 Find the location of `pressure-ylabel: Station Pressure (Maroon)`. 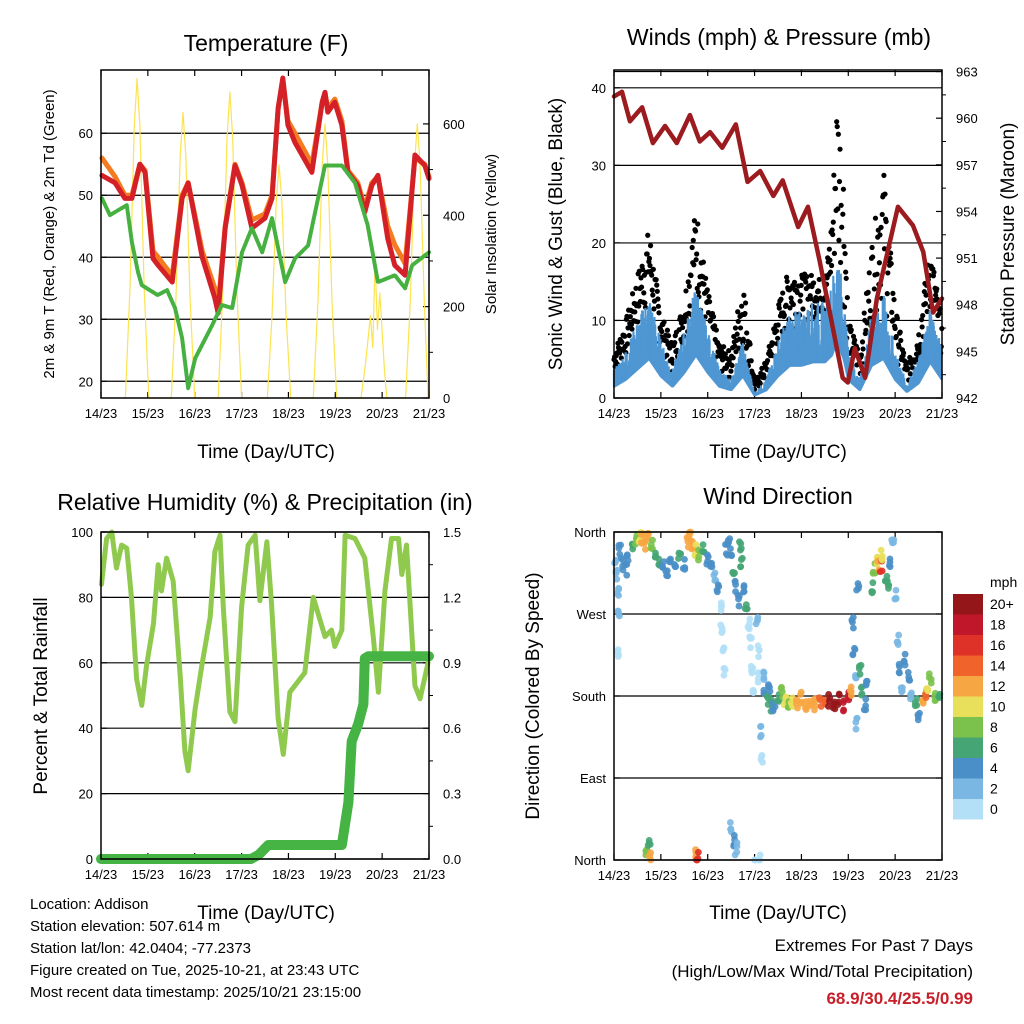

pressure-ylabel: Station Pressure (Maroon) is located at coordinates (1008, 234).